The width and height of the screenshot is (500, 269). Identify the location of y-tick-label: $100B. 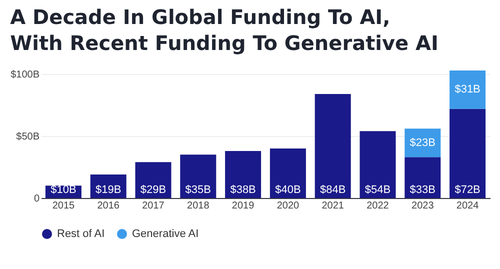
(25, 75).